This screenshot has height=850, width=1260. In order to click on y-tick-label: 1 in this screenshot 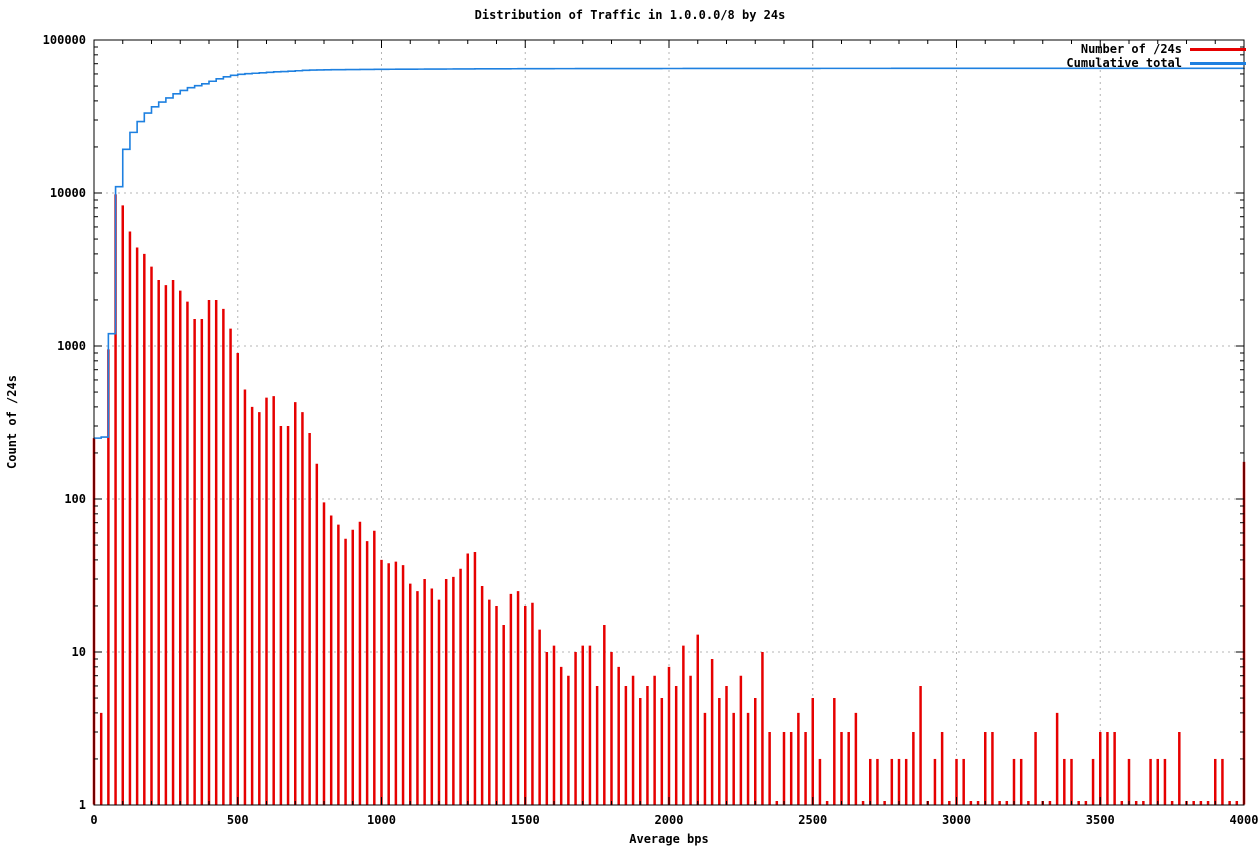, I will do `click(82, 805)`.